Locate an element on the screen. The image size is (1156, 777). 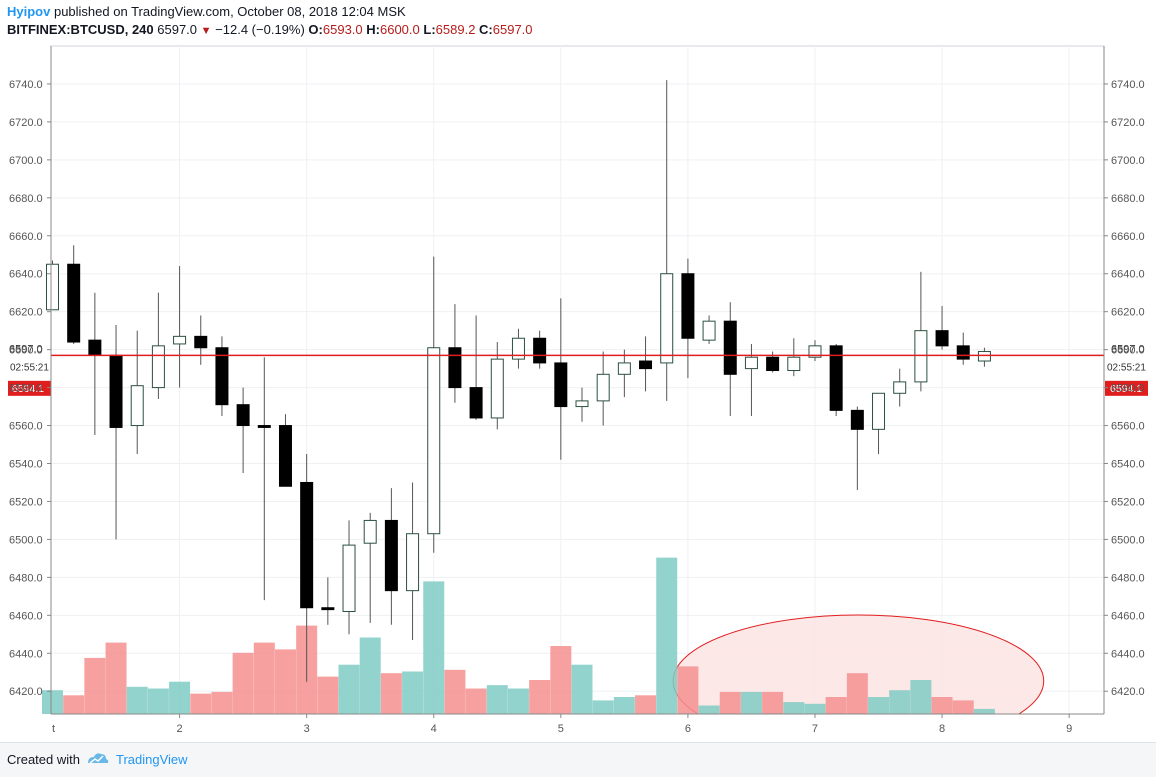
close-label: C: is located at coordinates (486, 29).